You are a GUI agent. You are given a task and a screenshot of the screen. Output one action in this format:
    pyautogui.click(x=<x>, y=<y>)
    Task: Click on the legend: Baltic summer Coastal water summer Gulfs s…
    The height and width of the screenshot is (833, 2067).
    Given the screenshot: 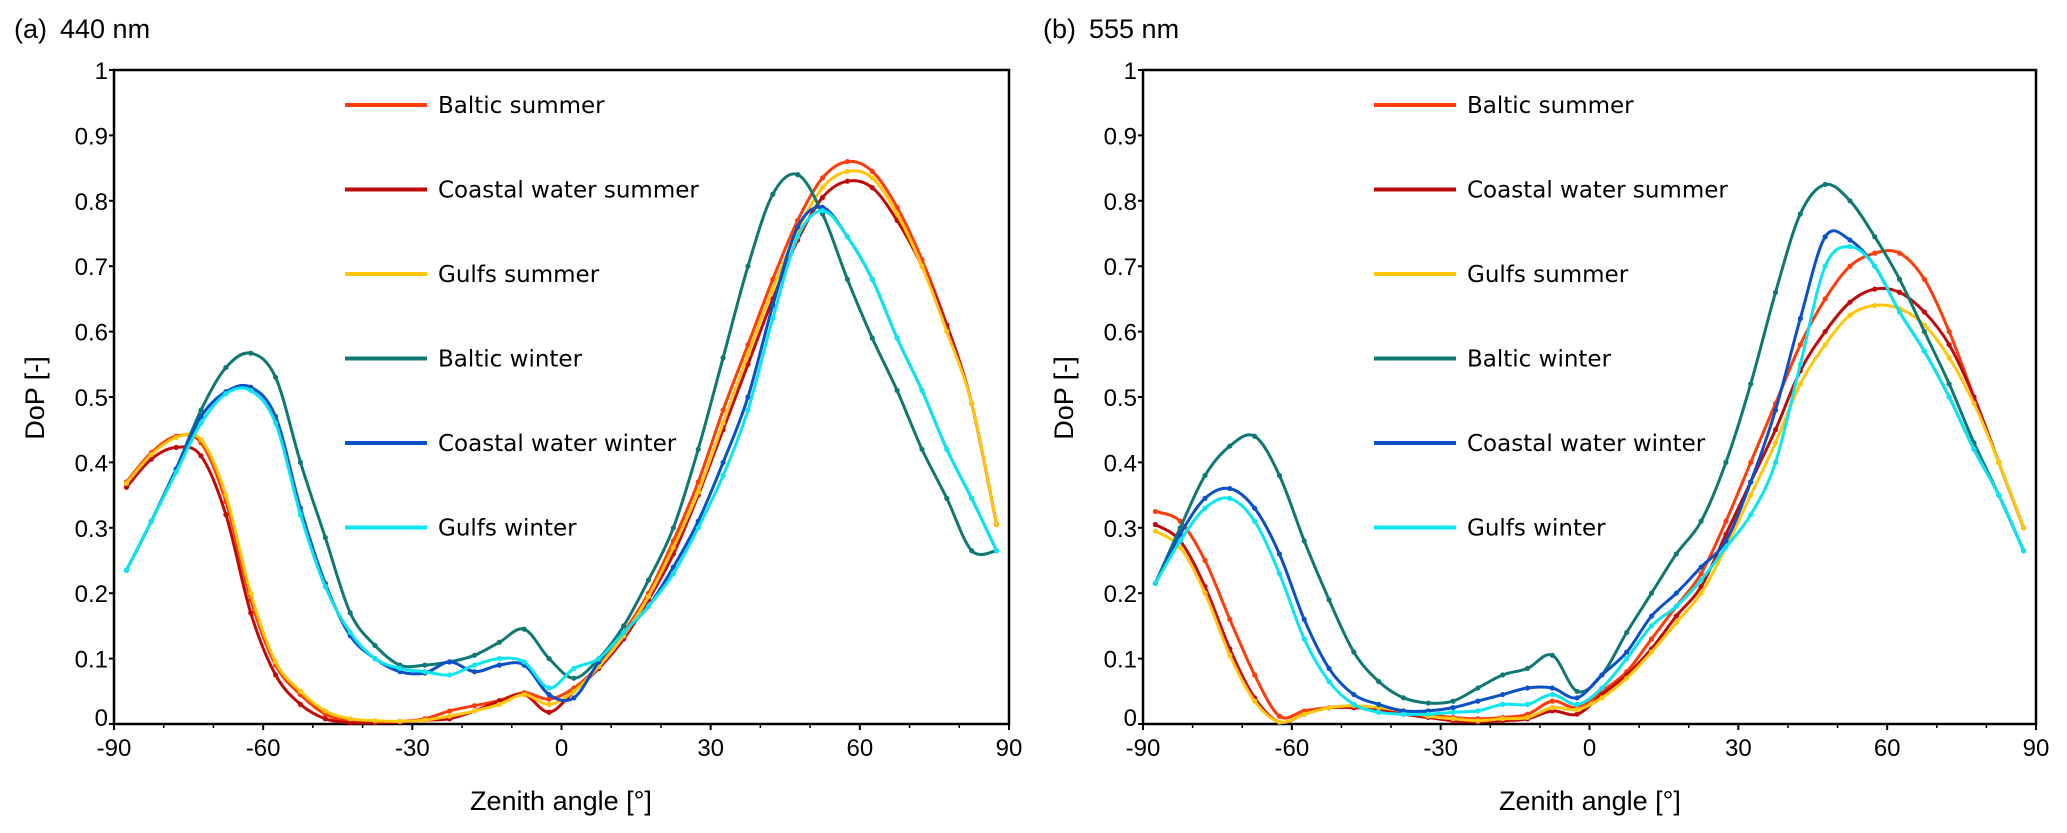 What is the action you would take?
    pyautogui.click(x=1551, y=317)
    